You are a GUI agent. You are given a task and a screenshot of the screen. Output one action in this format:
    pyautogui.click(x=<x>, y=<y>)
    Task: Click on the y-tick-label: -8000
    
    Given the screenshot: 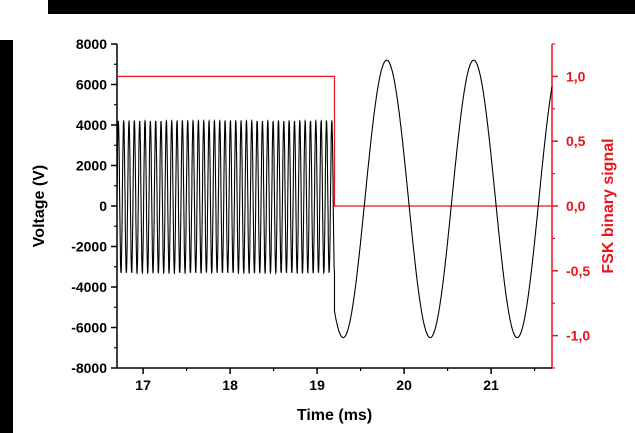 What is the action you would take?
    pyautogui.click(x=89, y=368)
    